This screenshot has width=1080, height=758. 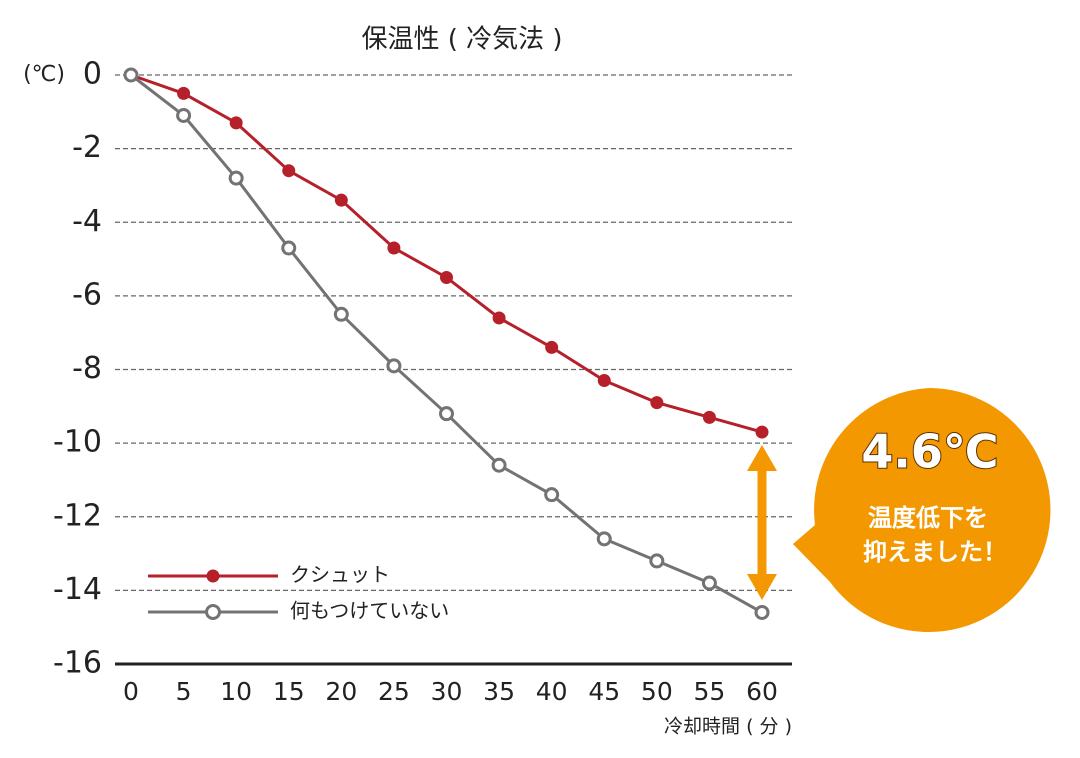 What do you see at coordinates (341, 691) in the screenshot?
I see `x-tick-label: 20` at bounding box center [341, 691].